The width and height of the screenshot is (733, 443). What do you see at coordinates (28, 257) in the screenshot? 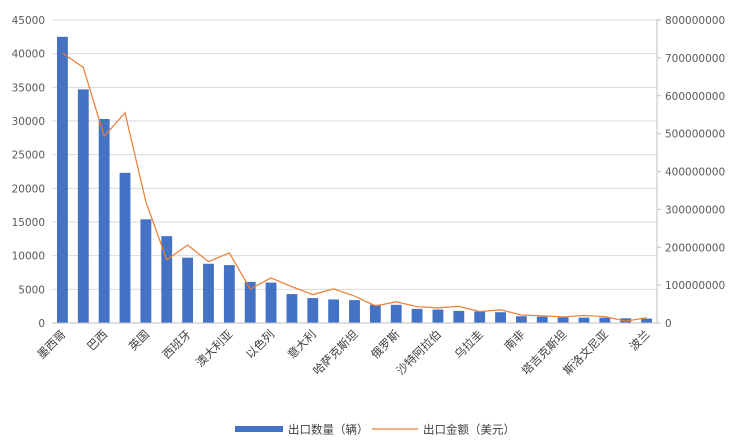
I see `left-tick-label: 10000` at bounding box center [28, 257].